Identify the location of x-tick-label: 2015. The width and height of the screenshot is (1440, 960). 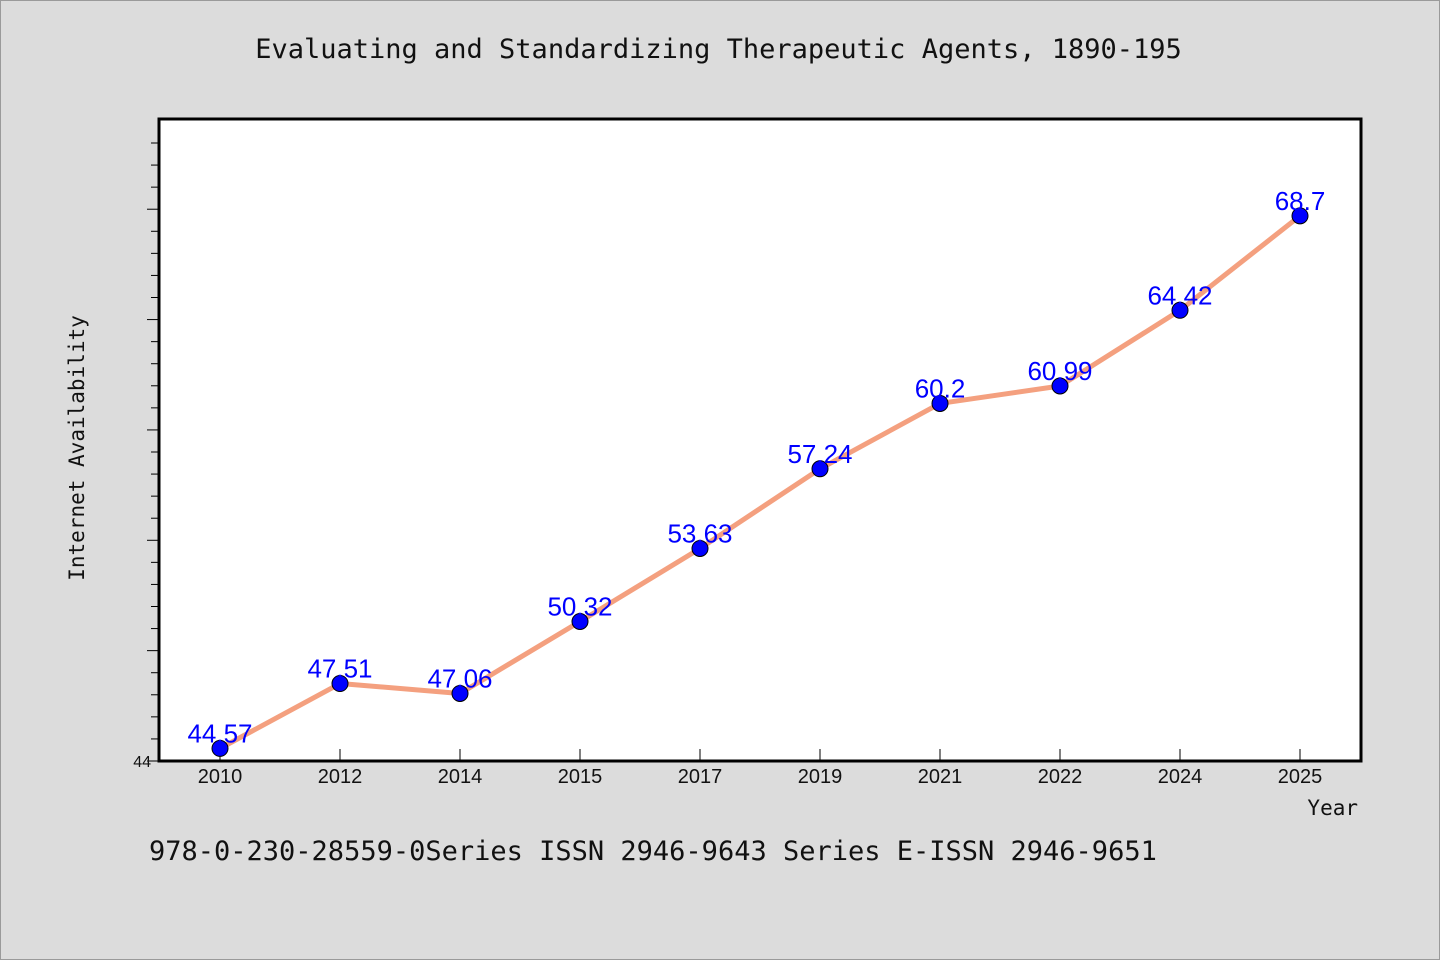
(580, 777).